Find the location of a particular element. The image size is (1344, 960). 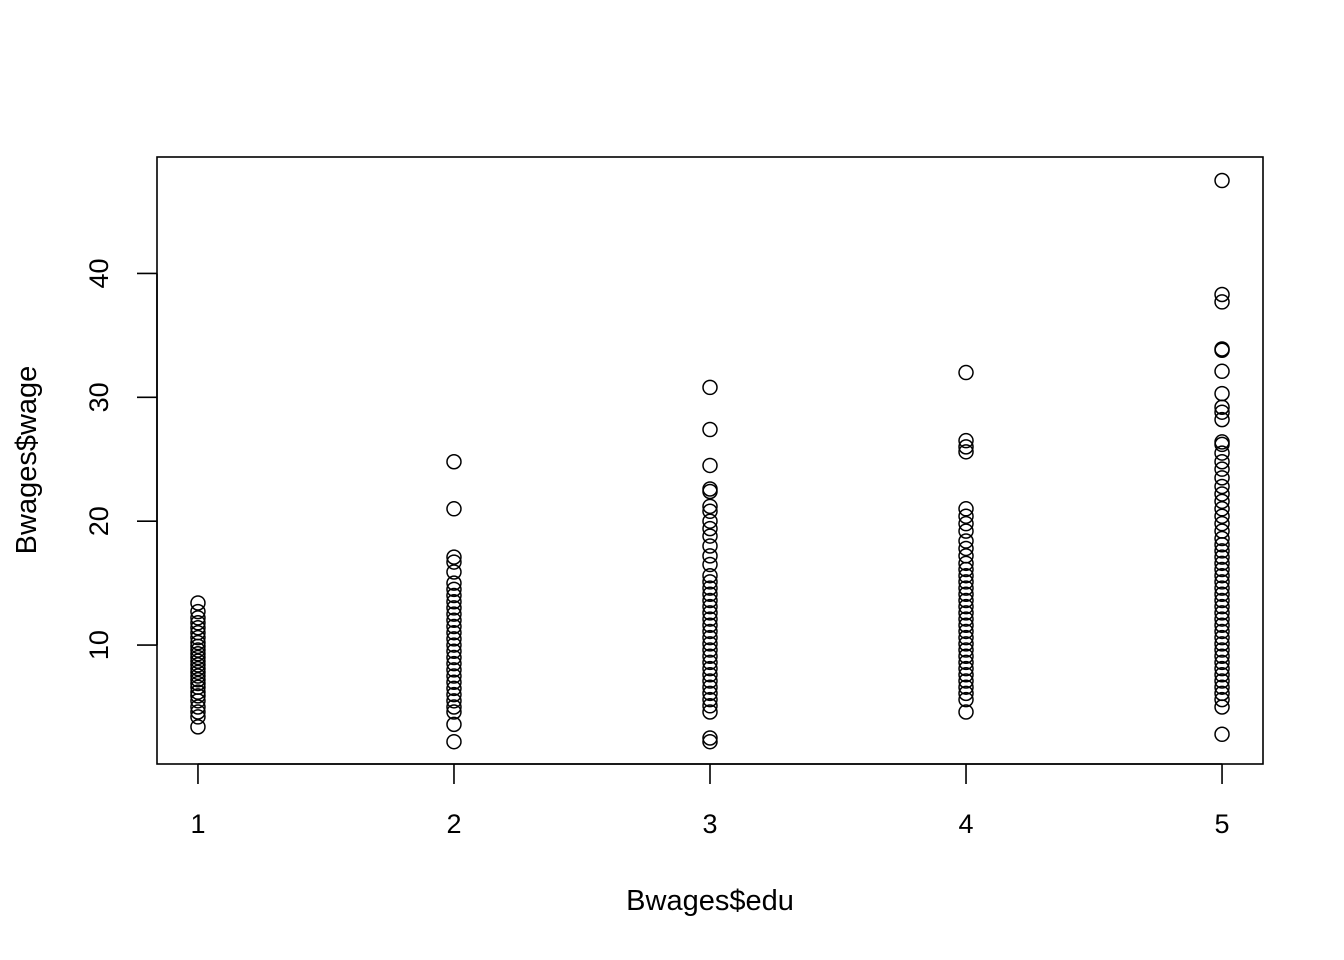

x-tick-label: 2 is located at coordinates (453, 824).